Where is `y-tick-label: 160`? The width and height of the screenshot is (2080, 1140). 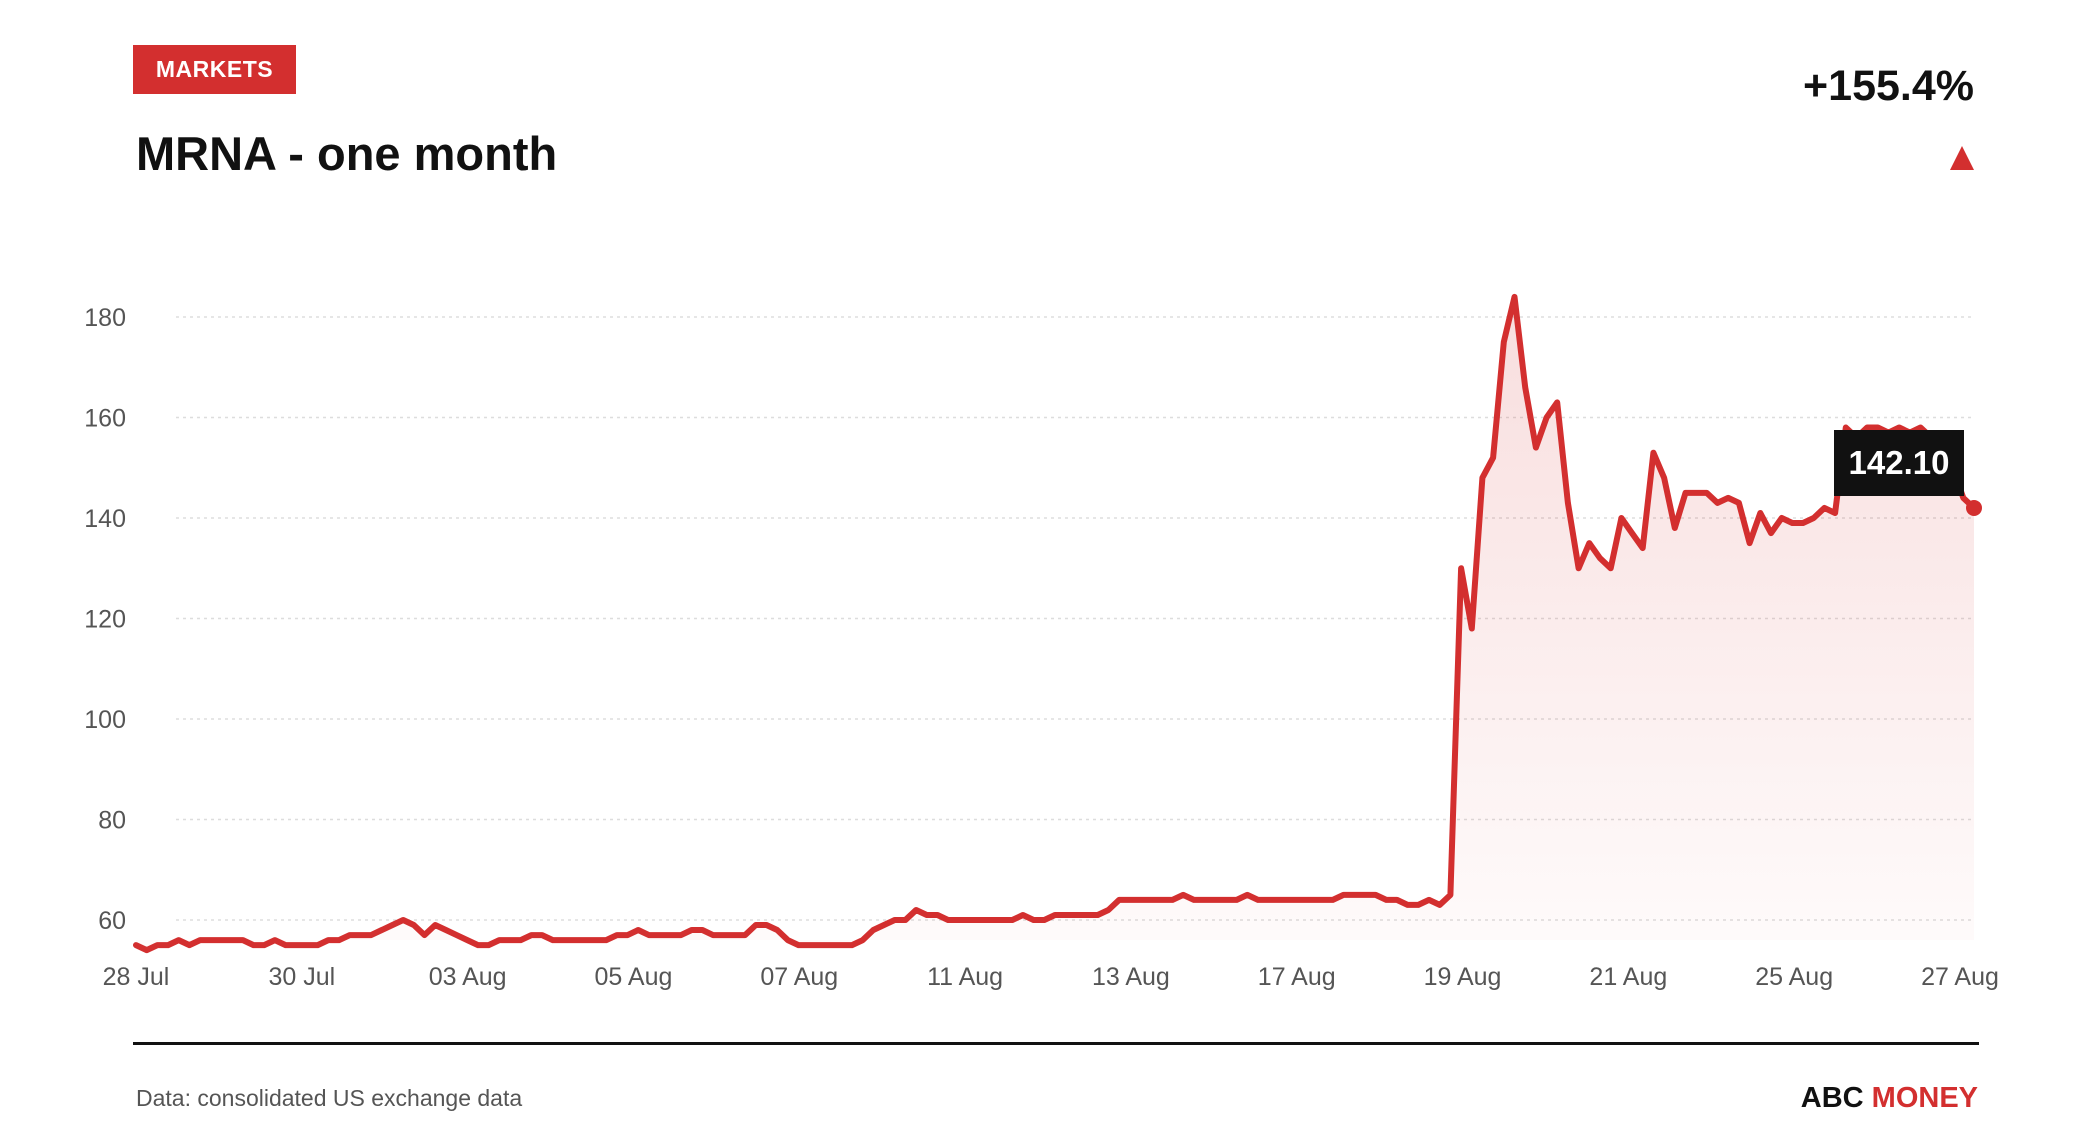 y-tick-label: 160 is located at coordinates (105, 419).